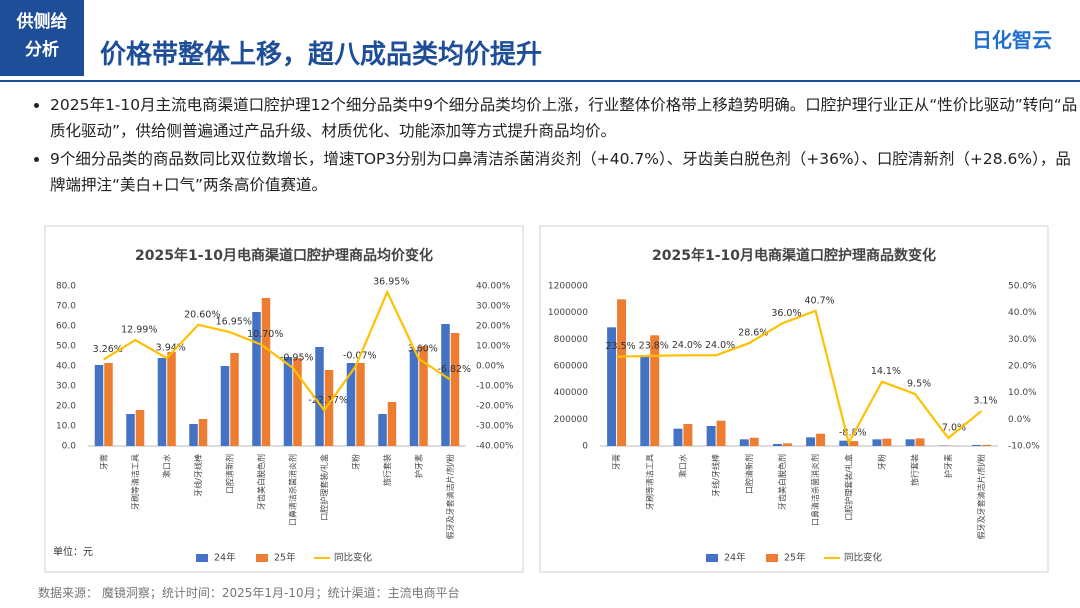 This screenshot has height=608, width=1080. Describe the element at coordinates (786, 313) in the screenshot. I see `data-label: 36.0%` at that location.